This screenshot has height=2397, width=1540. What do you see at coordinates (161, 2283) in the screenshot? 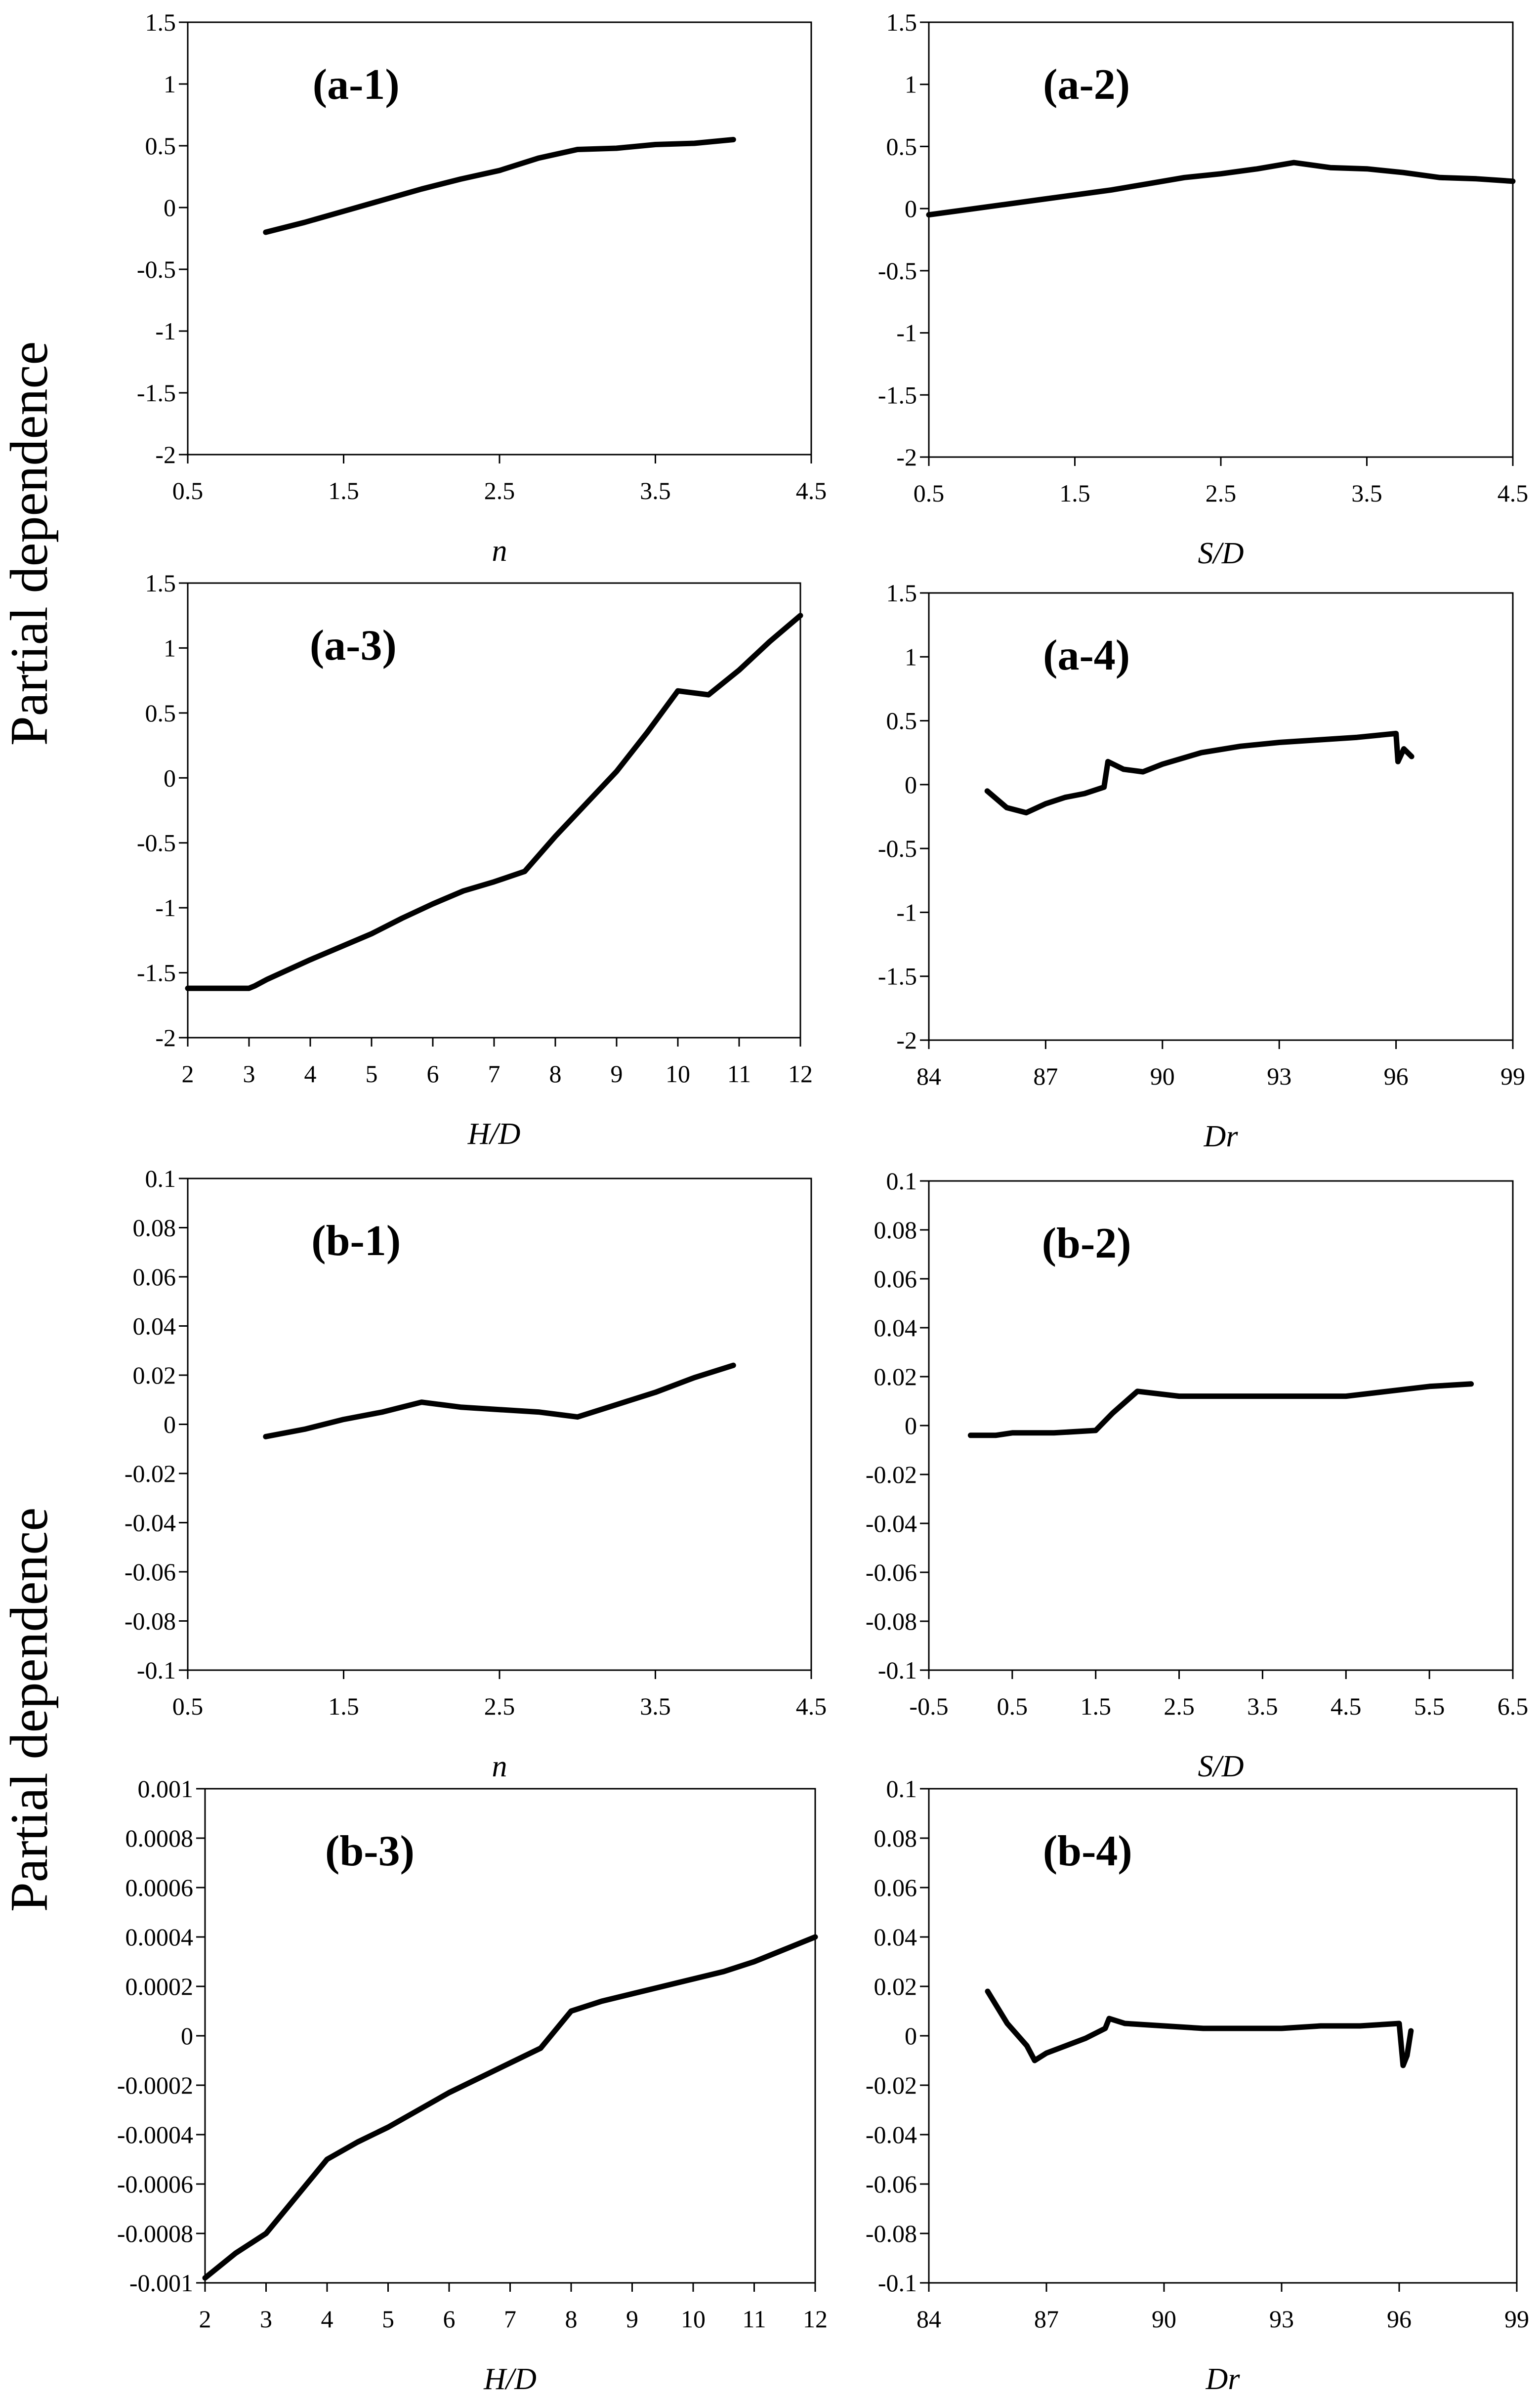
I see `y-tick-label: -0.001` at bounding box center [161, 2283].